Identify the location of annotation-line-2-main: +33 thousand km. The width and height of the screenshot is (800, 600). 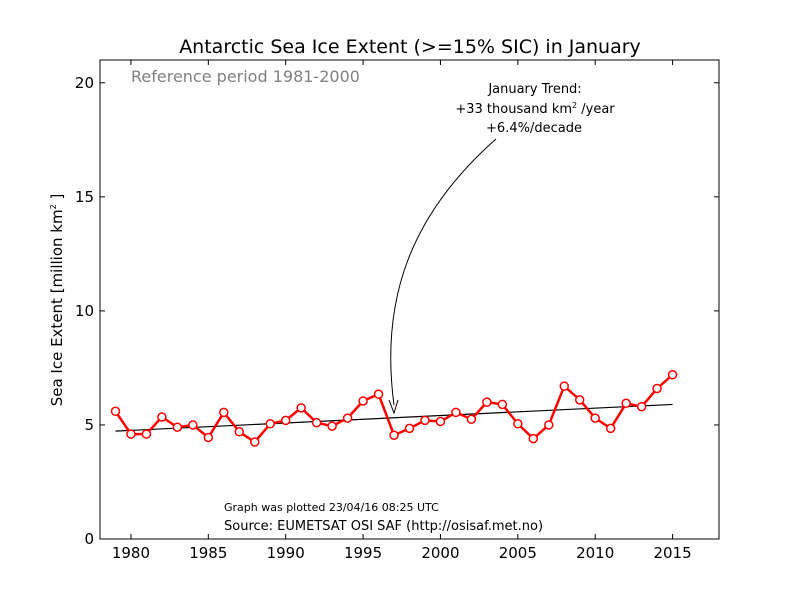
(513, 109).